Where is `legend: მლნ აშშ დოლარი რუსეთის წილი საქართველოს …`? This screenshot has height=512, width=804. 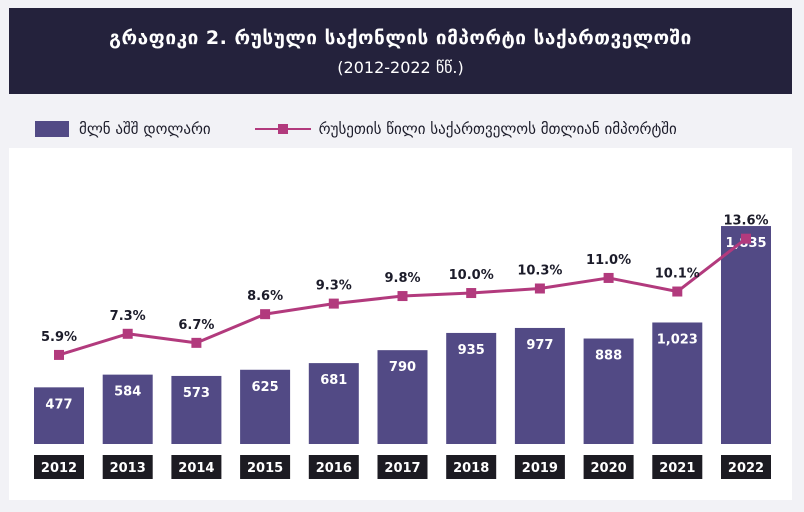 legend: მლნ აშშ დოლარი რუსეთის წილი საქართველოს … is located at coordinates (356, 129).